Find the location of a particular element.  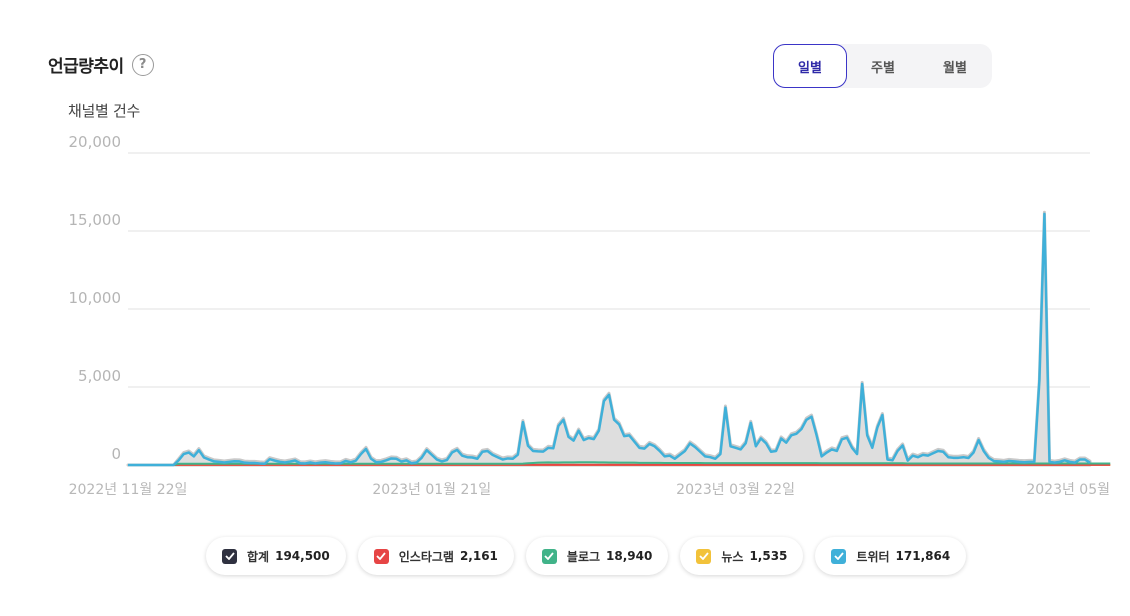

x-tick-label: 2023년 01월 21일 is located at coordinates (431, 490).